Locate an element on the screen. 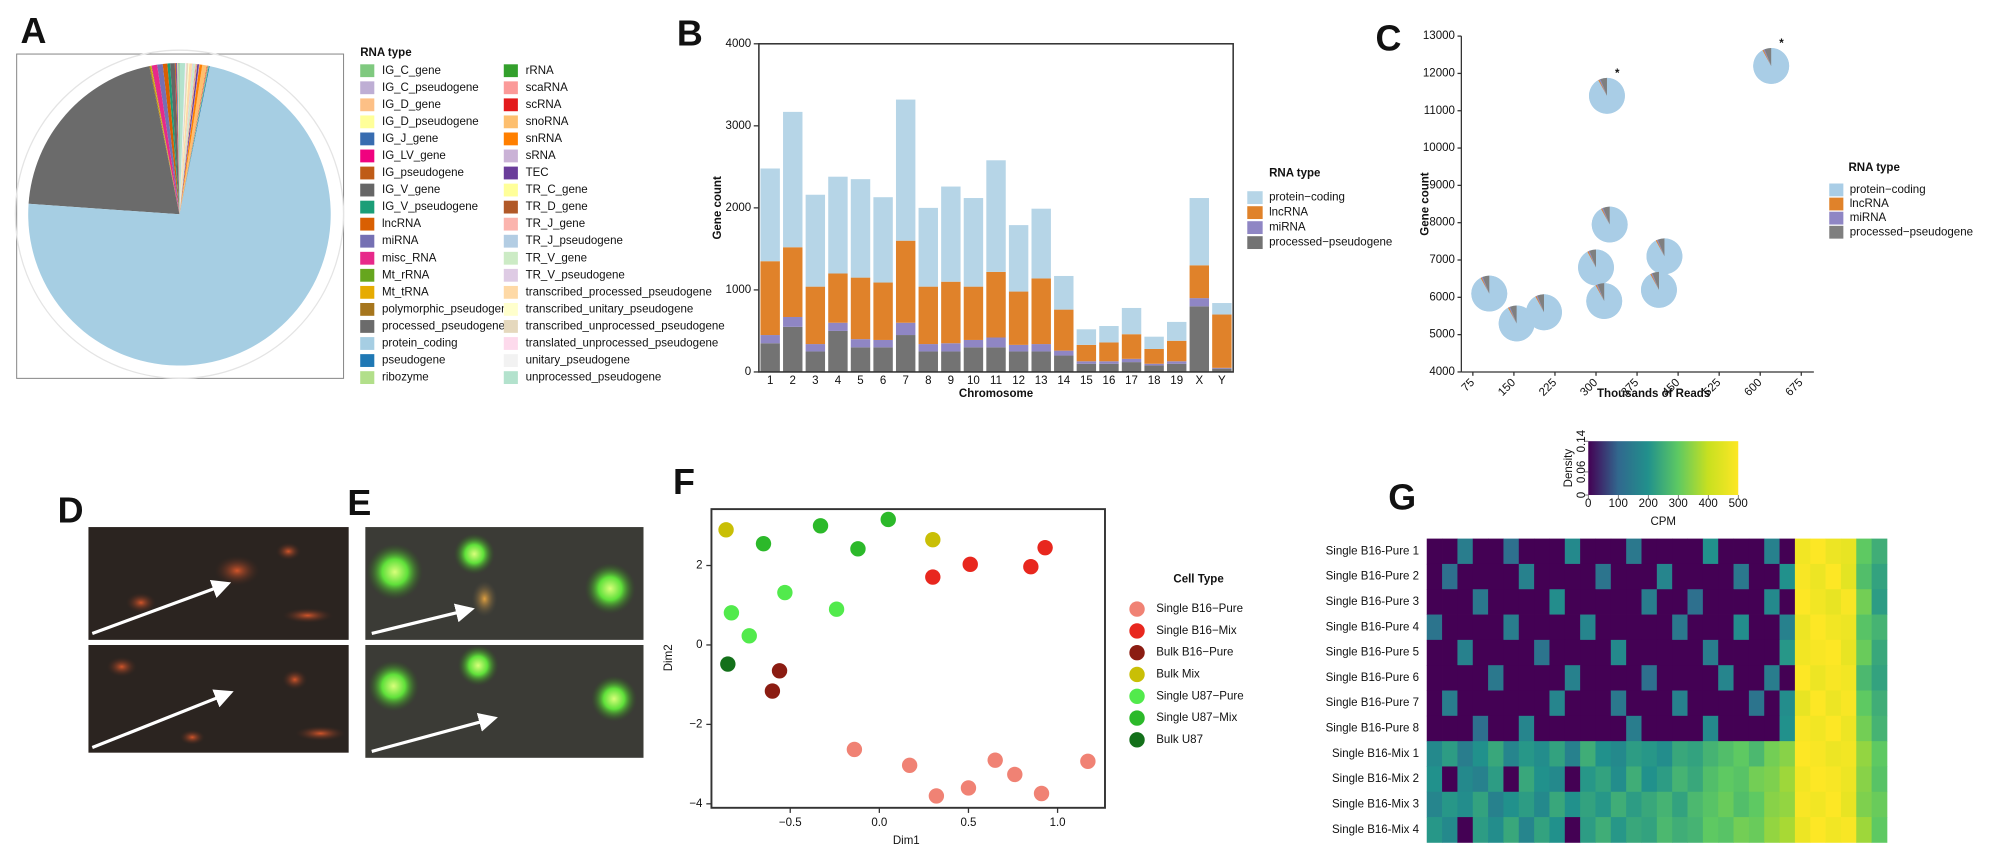  legend-label: lncRNA is located at coordinates (401, 224).